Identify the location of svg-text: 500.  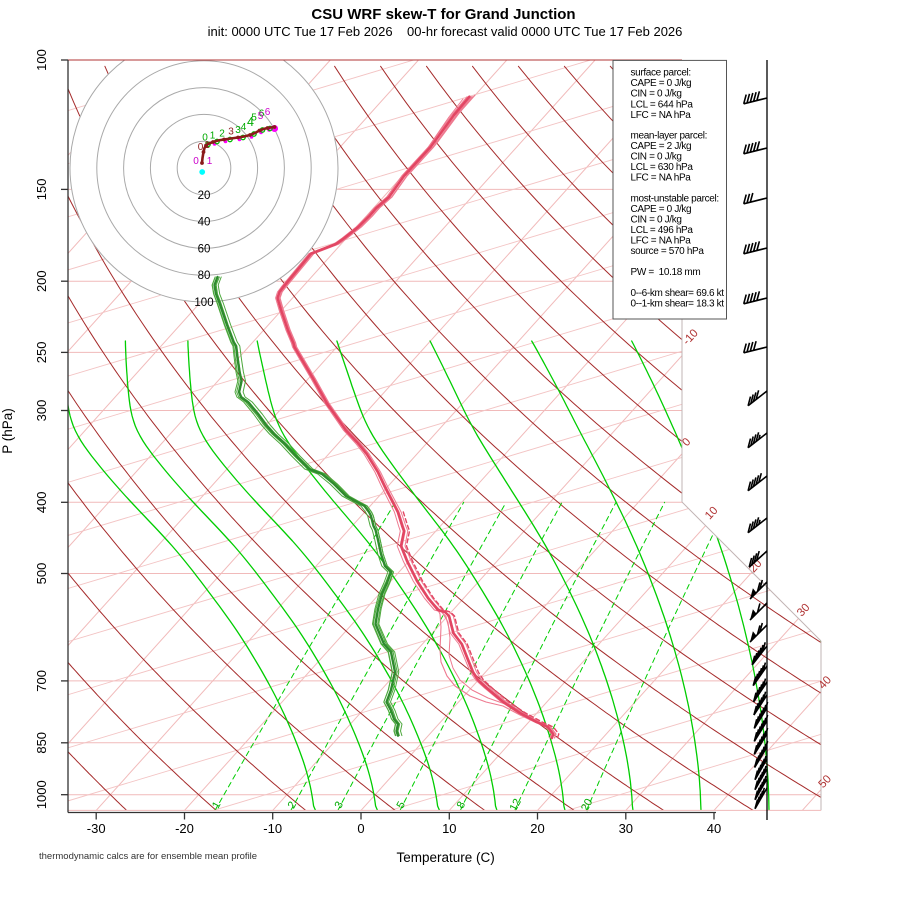
(41, 574).